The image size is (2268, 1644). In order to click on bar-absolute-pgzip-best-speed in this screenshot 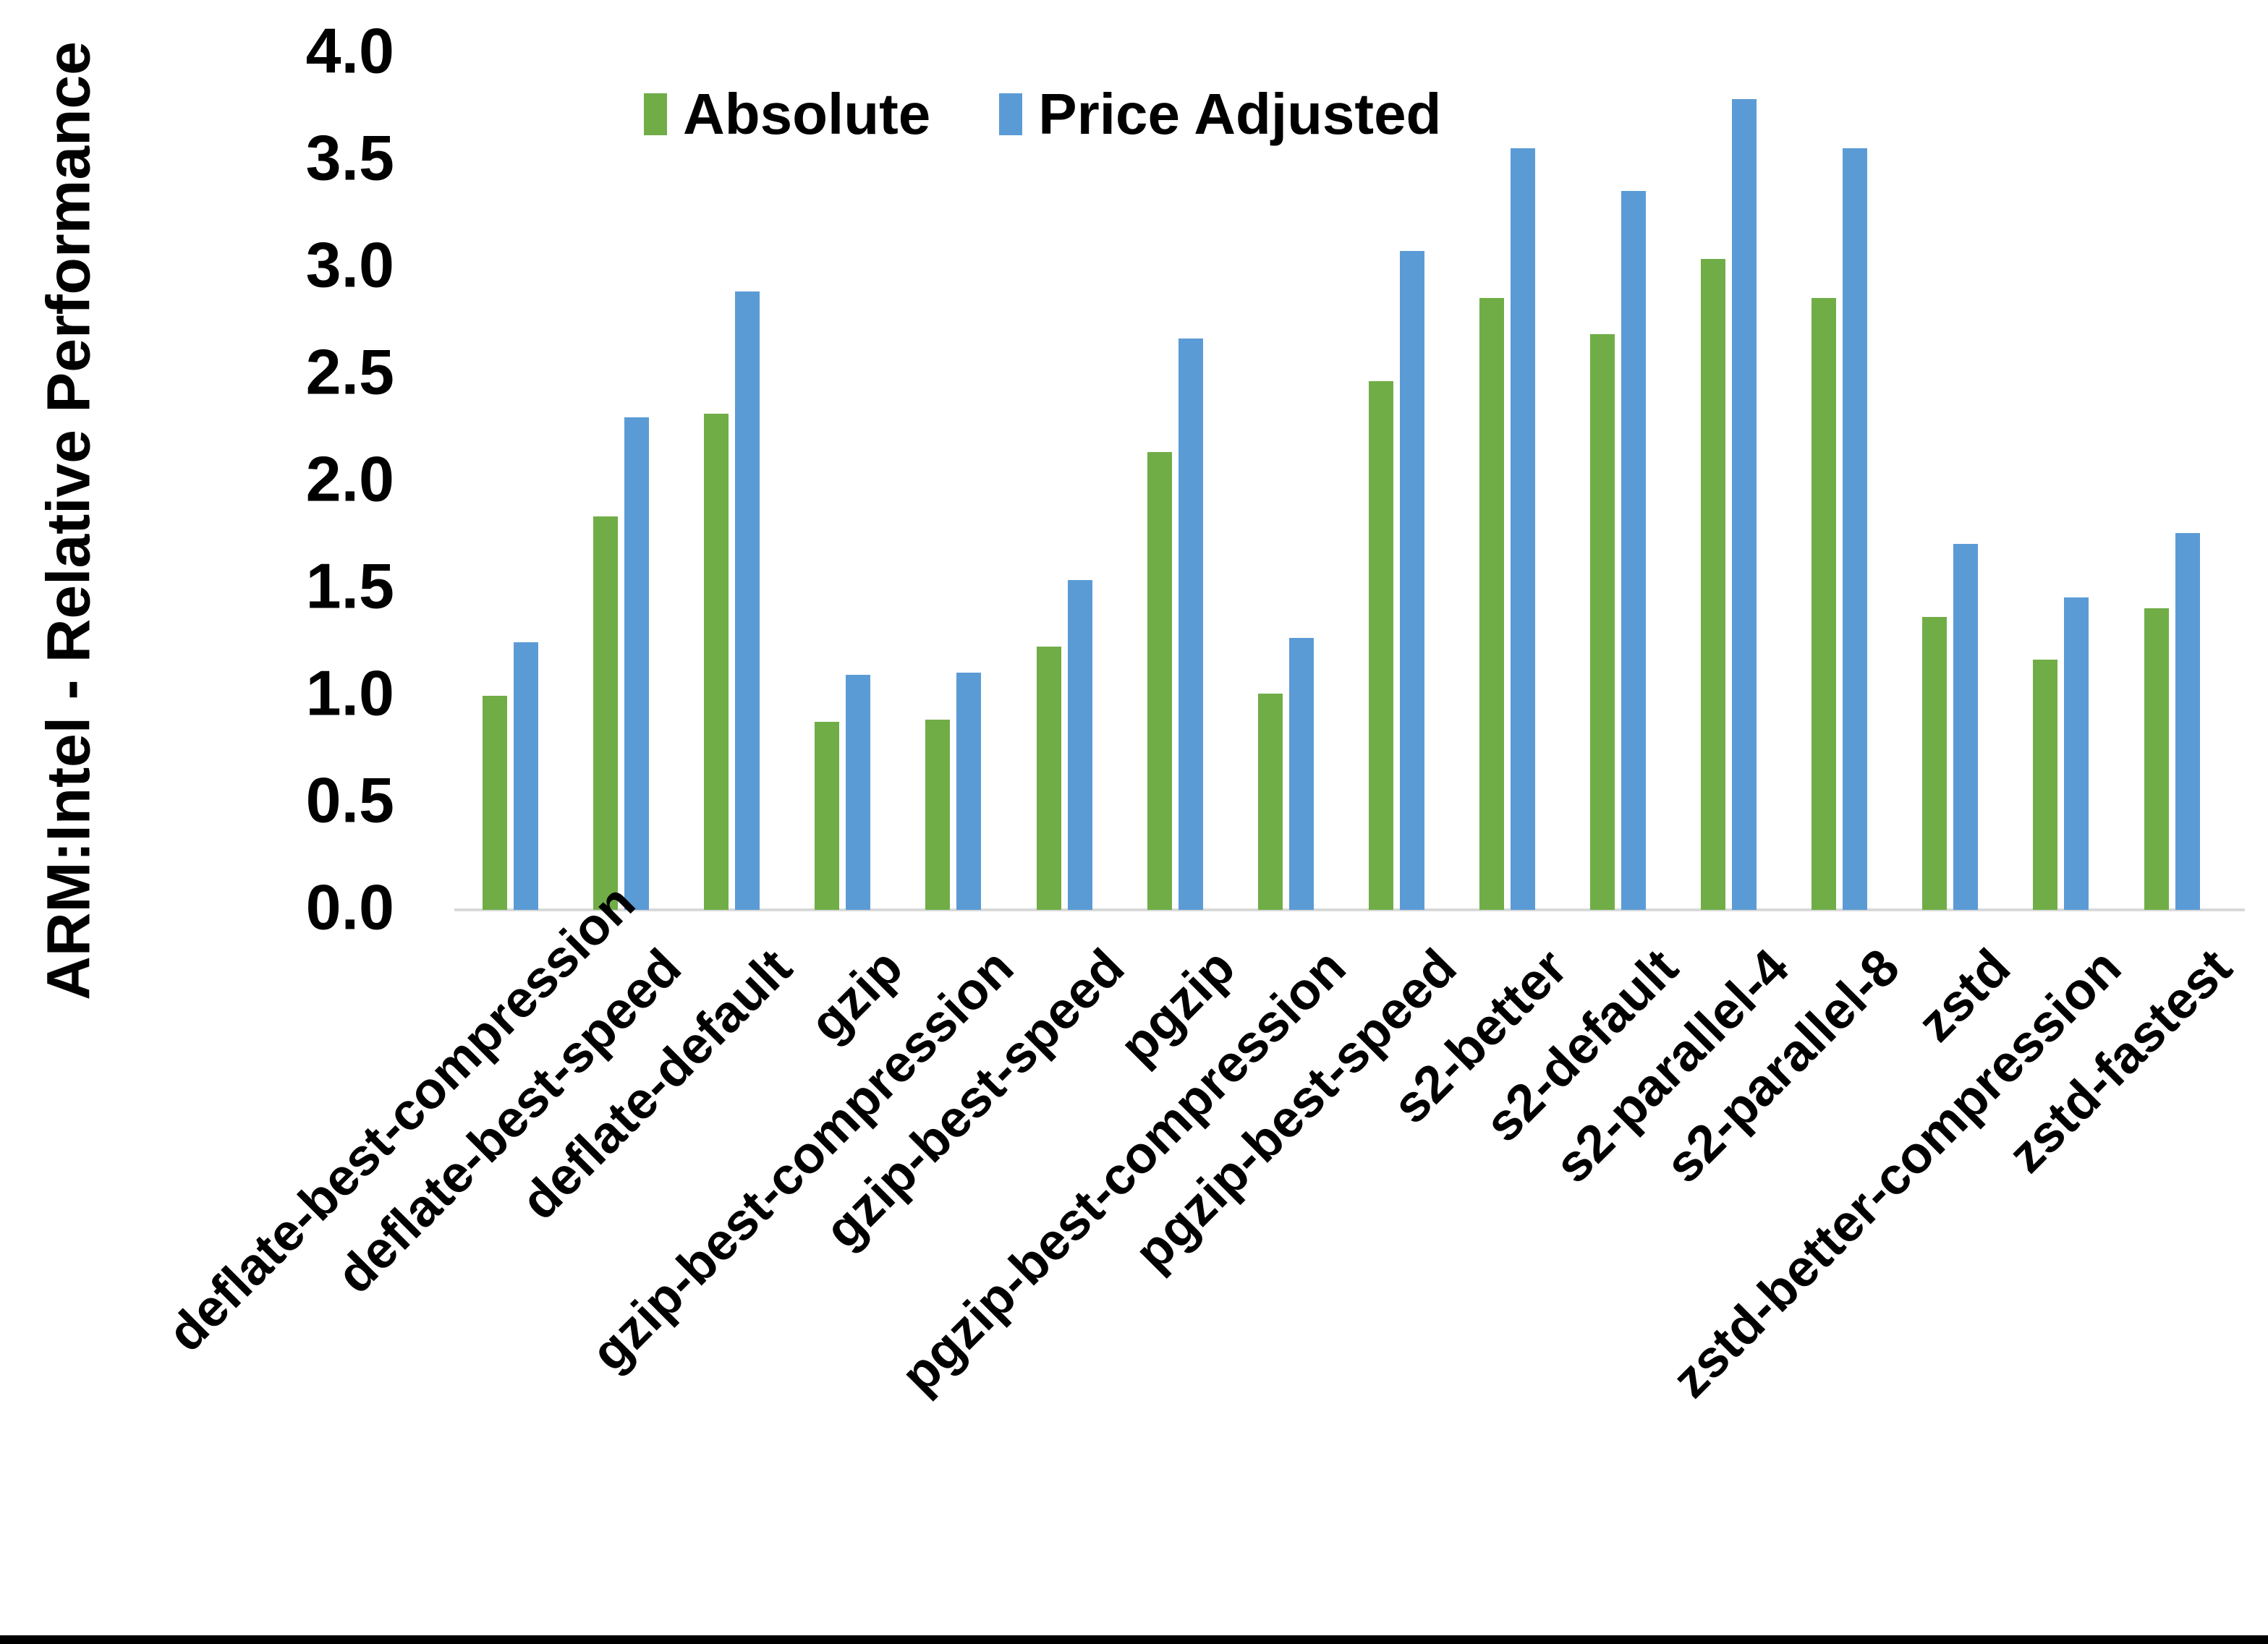, I will do `click(1380, 645)`.